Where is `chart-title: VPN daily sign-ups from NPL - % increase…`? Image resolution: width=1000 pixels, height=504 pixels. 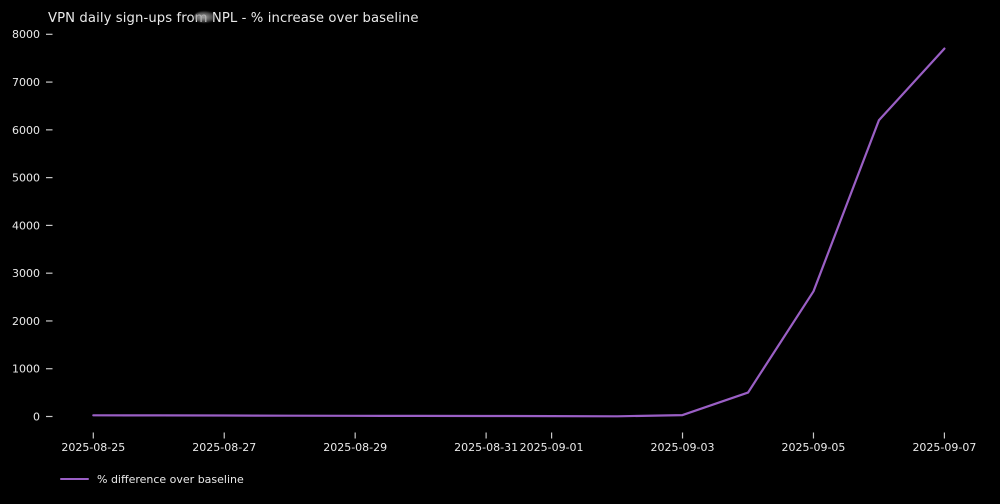
chart-title: VPN daily sign-ups from NPL - % increase… is located at coordinates (233, 18).